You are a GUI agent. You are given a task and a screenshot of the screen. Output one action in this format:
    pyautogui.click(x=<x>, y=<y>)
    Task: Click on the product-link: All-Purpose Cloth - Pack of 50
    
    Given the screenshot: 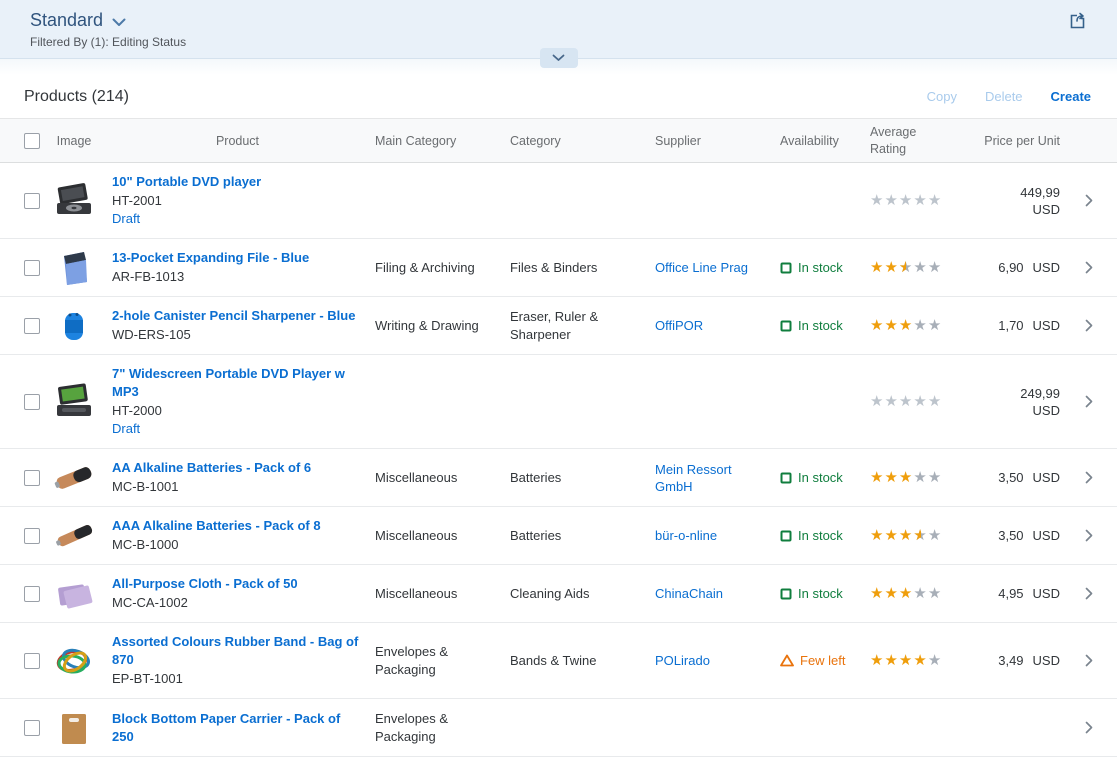 What is the action you would take?
    pyautogui.click(x=205, y=583)
    